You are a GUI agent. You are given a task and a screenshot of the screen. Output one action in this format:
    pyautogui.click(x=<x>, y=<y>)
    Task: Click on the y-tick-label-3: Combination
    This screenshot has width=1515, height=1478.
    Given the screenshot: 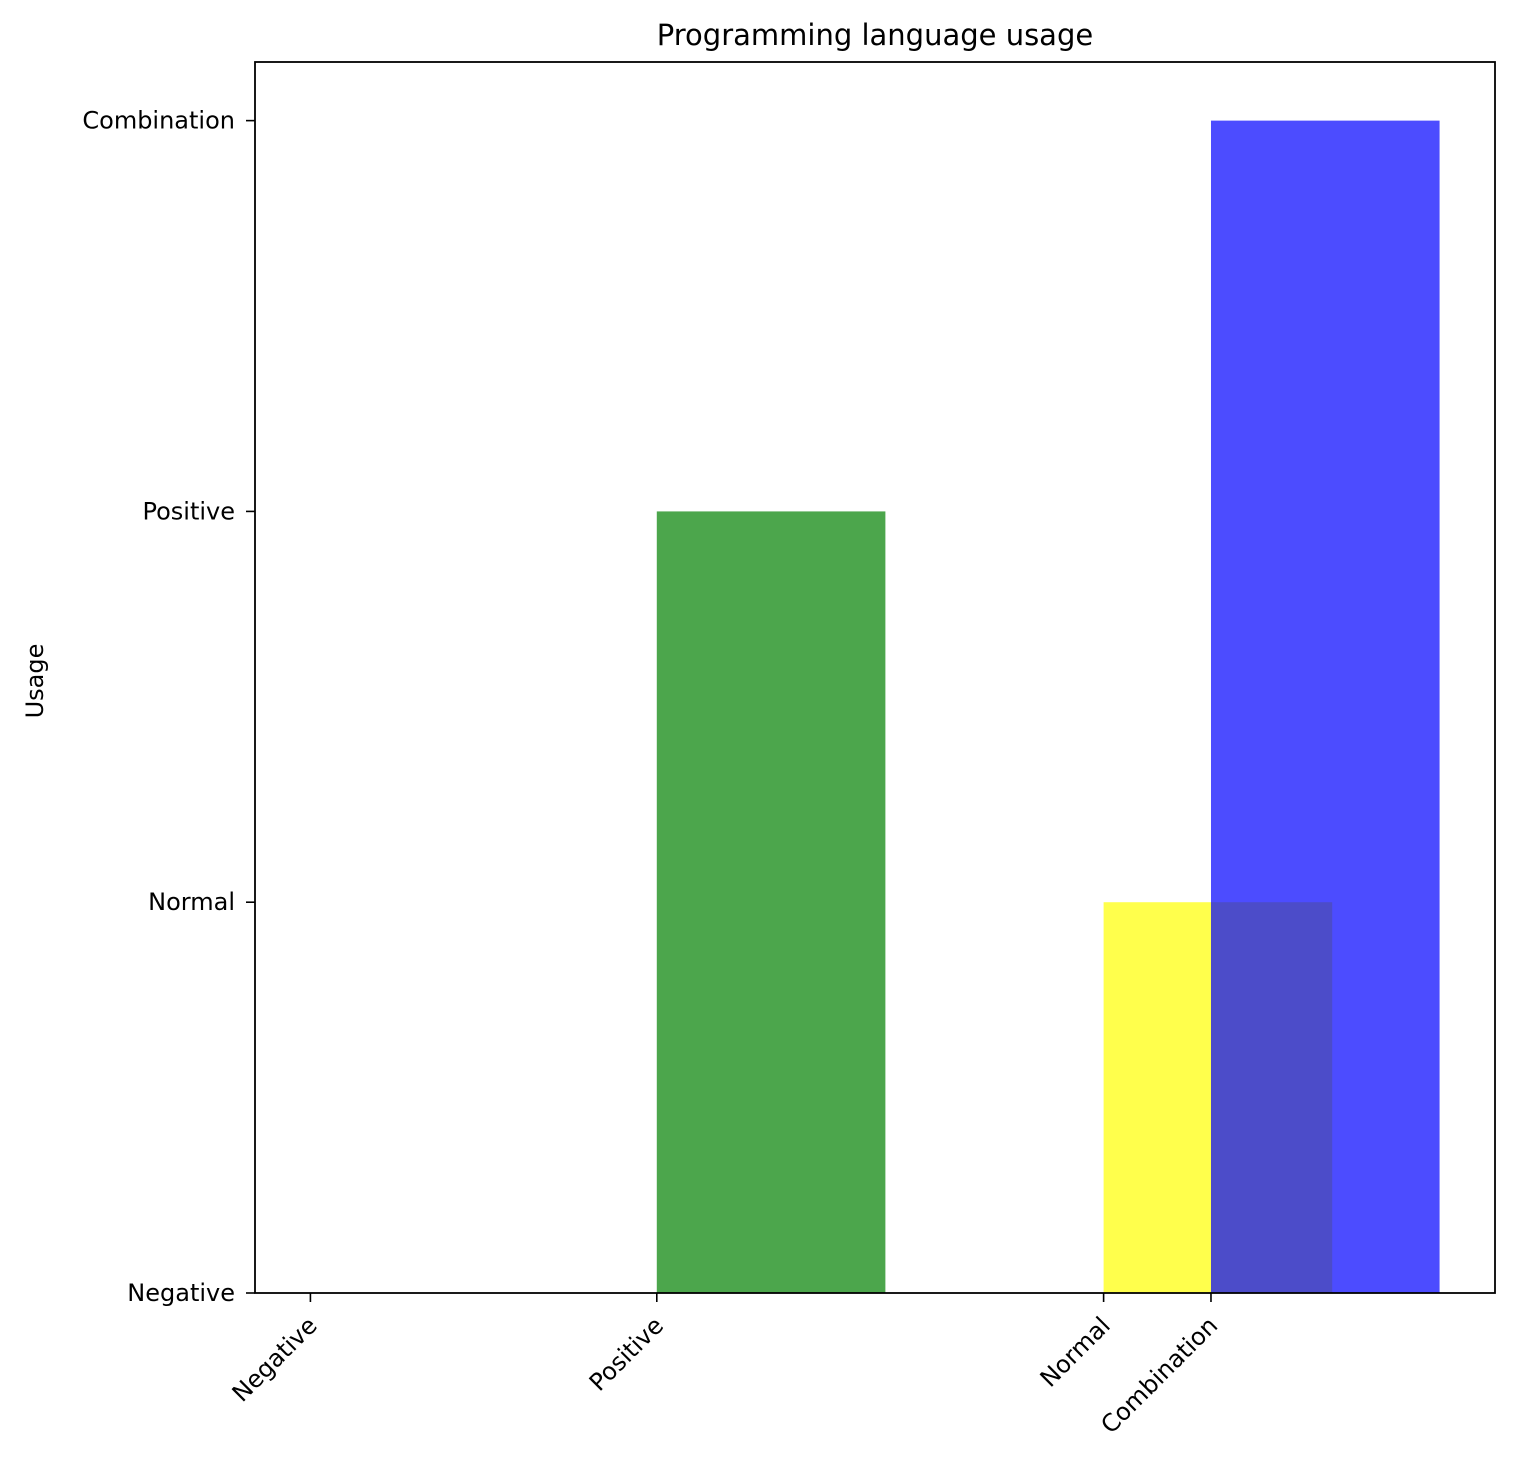 What is the action you would take?
    pyautogui.click(x=158, y=121)
    